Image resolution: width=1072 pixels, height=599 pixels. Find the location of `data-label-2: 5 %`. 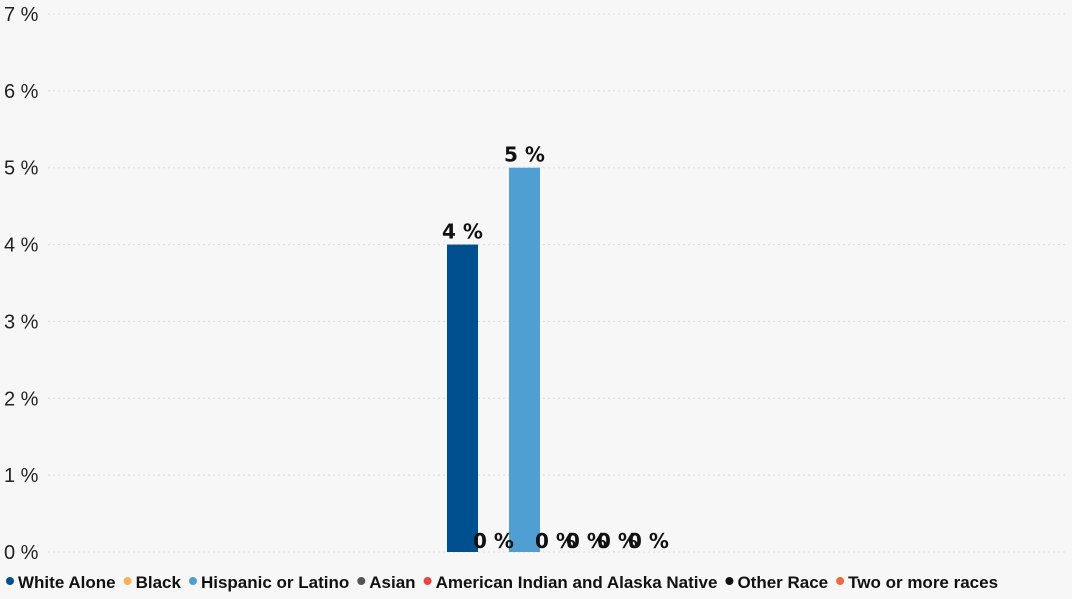

data-label-2: 5 % is located at coordinates (524, 155).